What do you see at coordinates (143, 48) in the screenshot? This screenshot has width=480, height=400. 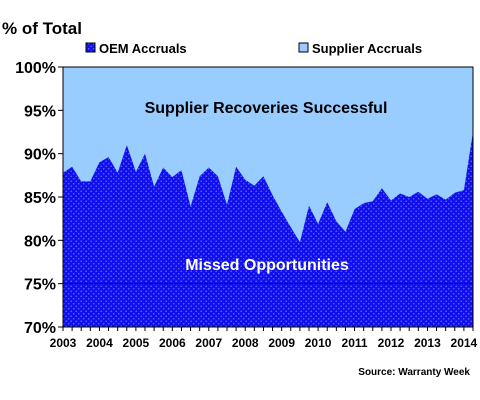 I see `legend-label-oem: OEM Accruals` at bounding box center [143, 48].